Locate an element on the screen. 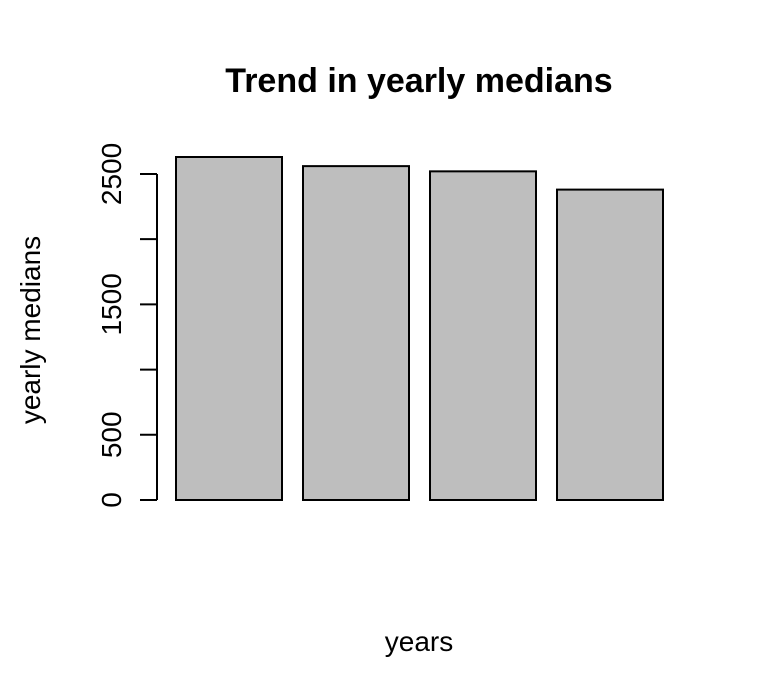 This screenshot has width=762, height=700. y-tick-label-500: 500 is located at coordinates (111, 434).